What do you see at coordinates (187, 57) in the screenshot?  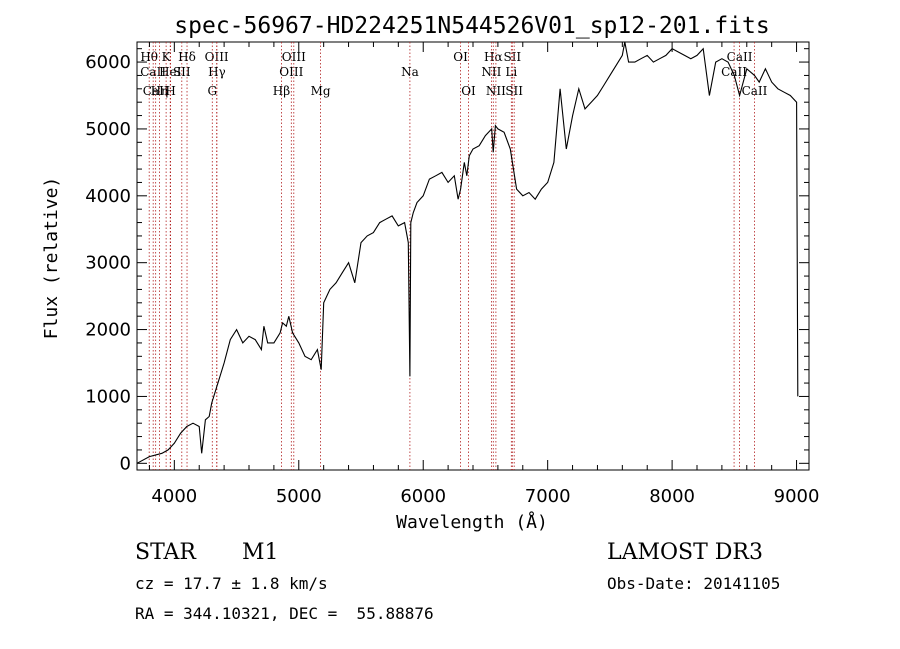 I see `spectral-line-label: Hδ` at bounding box center [187, 57].